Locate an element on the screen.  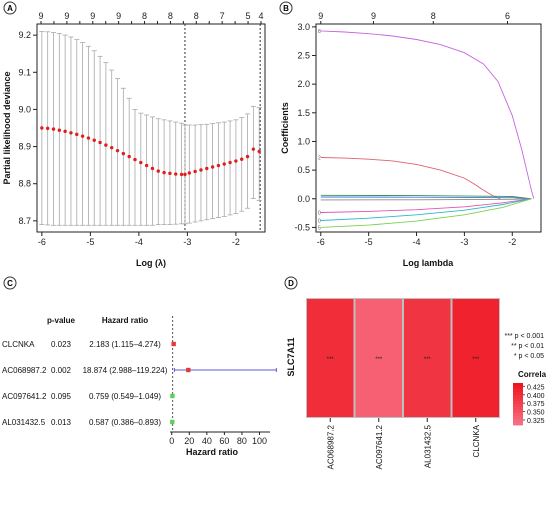
svg-text: D is located at coordinates (291, 283).